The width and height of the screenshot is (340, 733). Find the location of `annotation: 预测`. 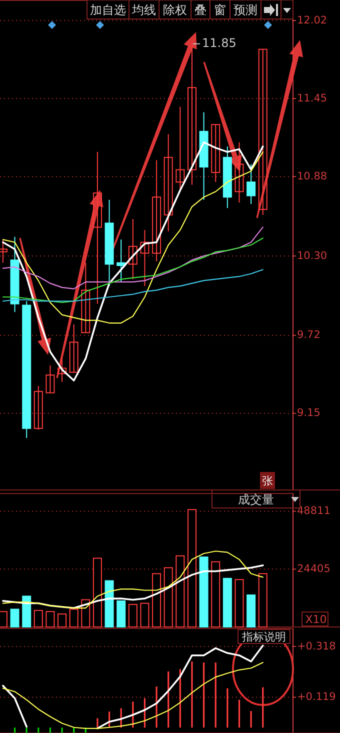

annotation: 预测 is located at coordinates (246, 9).